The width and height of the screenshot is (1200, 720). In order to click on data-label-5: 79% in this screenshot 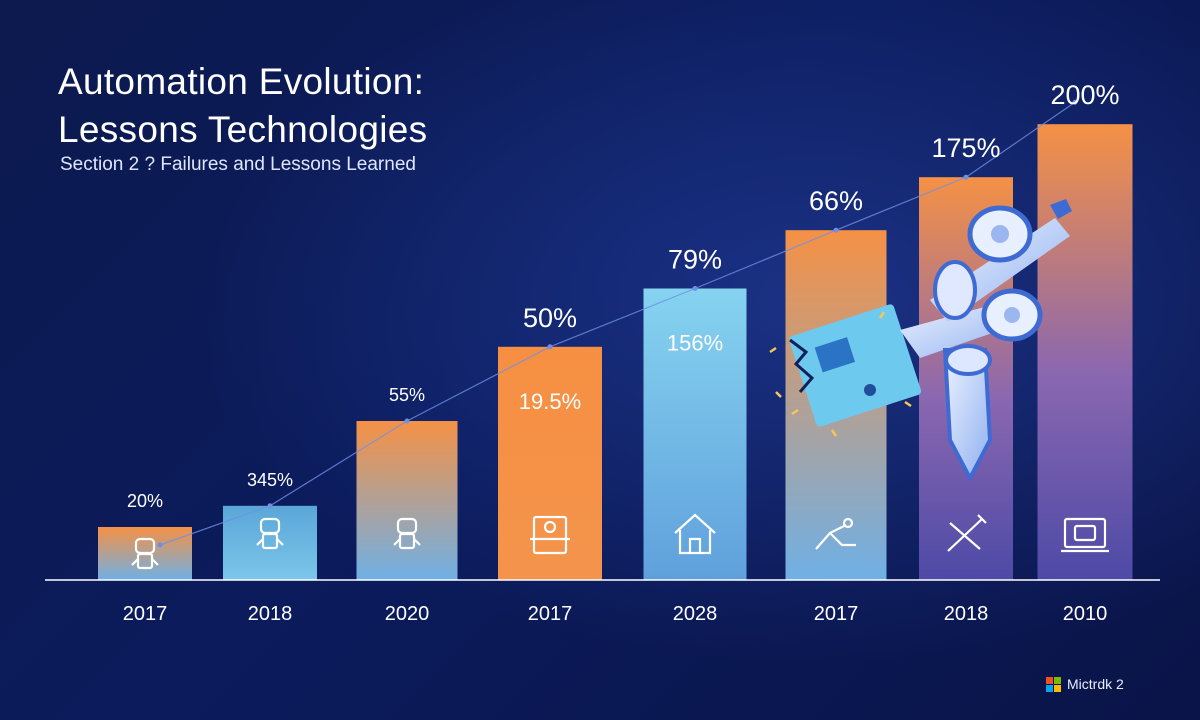, I will do `click(695, 260)`.